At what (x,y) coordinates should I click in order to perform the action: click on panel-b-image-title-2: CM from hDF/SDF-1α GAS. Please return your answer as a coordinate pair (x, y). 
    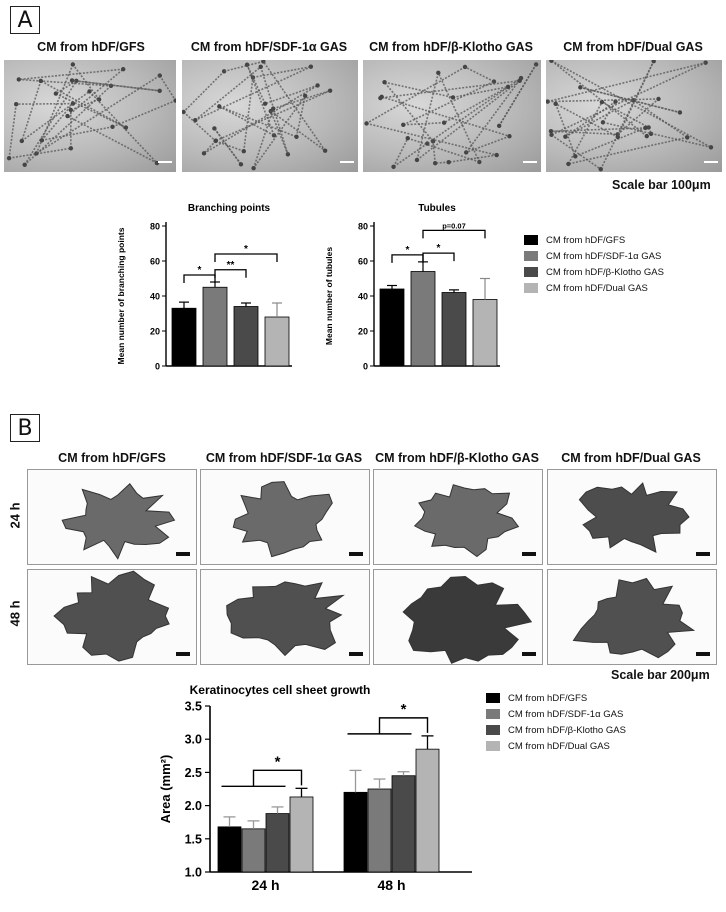
    Looking at the image, I should click on (284, 458).